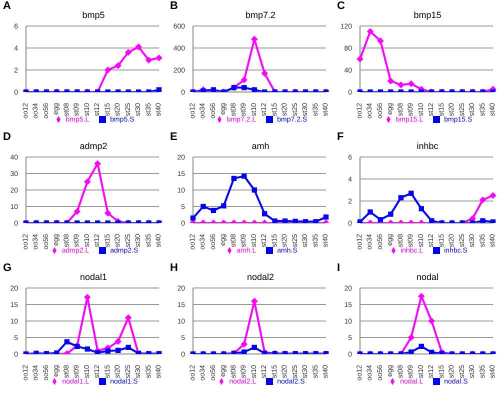  What do you see at coordinates (7, 137) in the screenshot?
I see `text: D` at bounding box center [7, 137].